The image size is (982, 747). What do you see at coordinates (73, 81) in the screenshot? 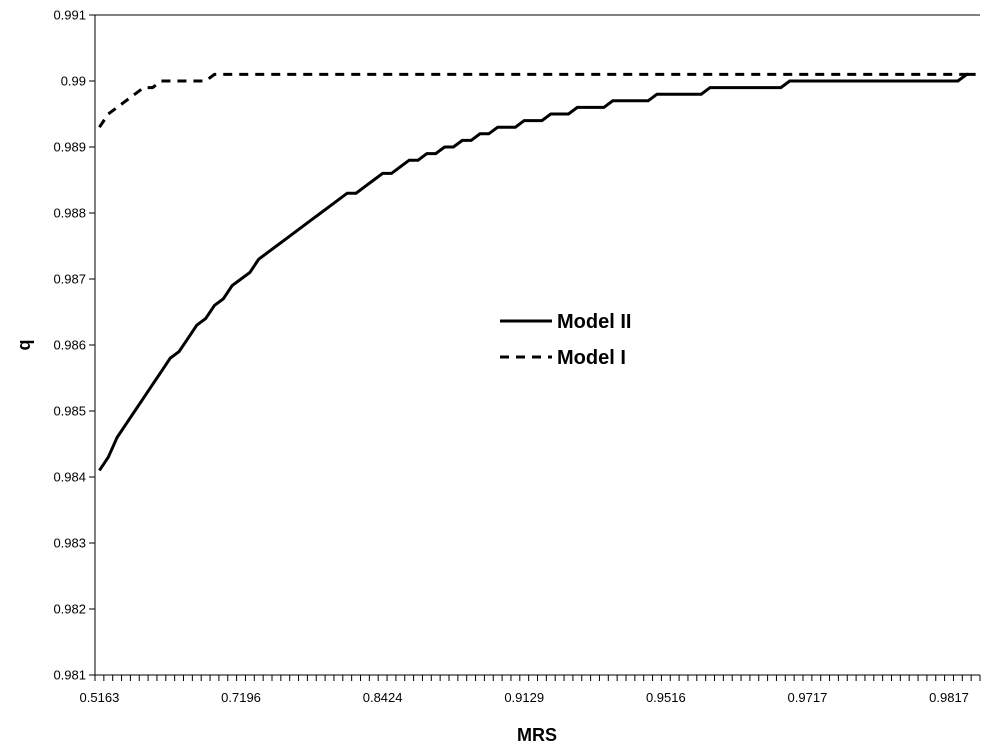
I see `y-tick-label: 0.99` at bounding box center [73, 81].